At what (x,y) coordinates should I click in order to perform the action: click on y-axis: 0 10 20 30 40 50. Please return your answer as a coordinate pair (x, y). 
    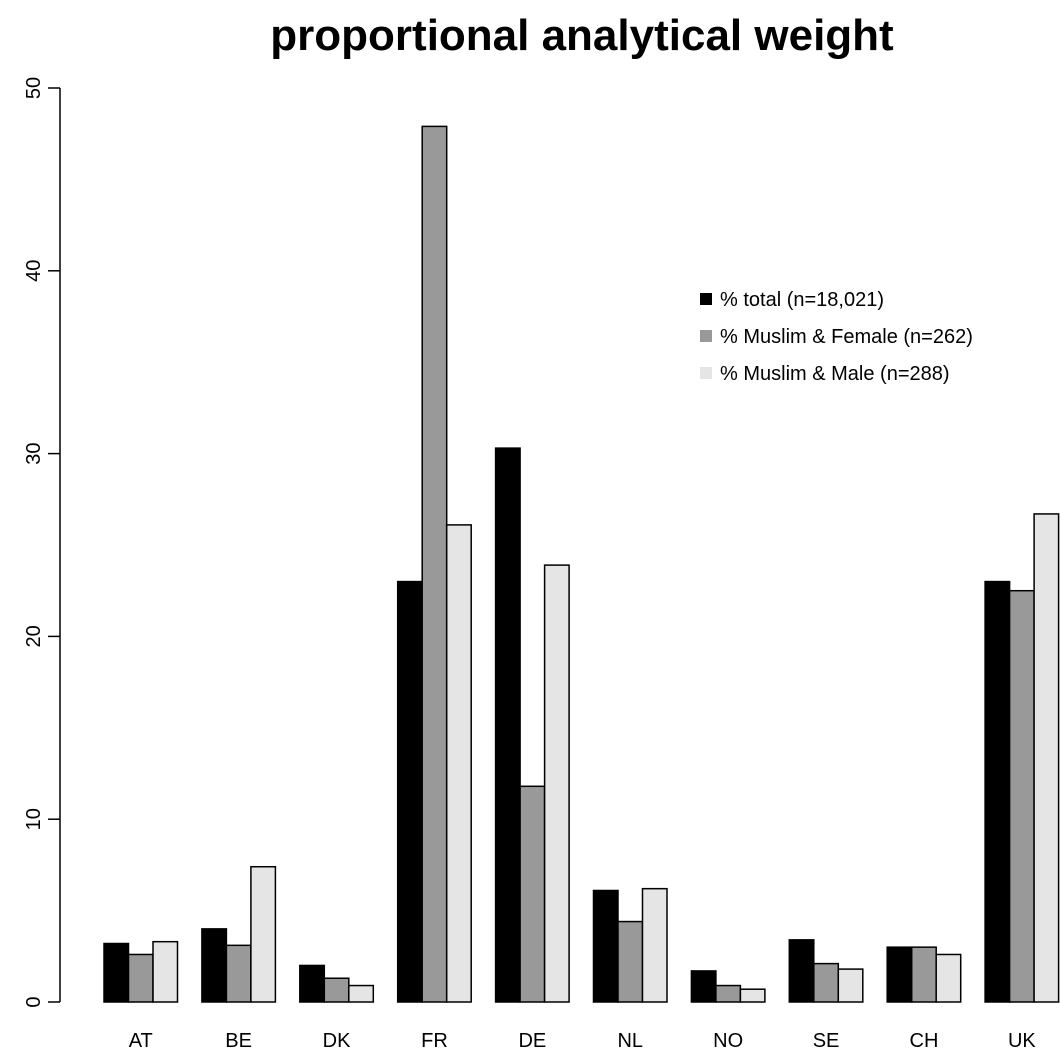
    Looking at the image, I should click on (42, 542).